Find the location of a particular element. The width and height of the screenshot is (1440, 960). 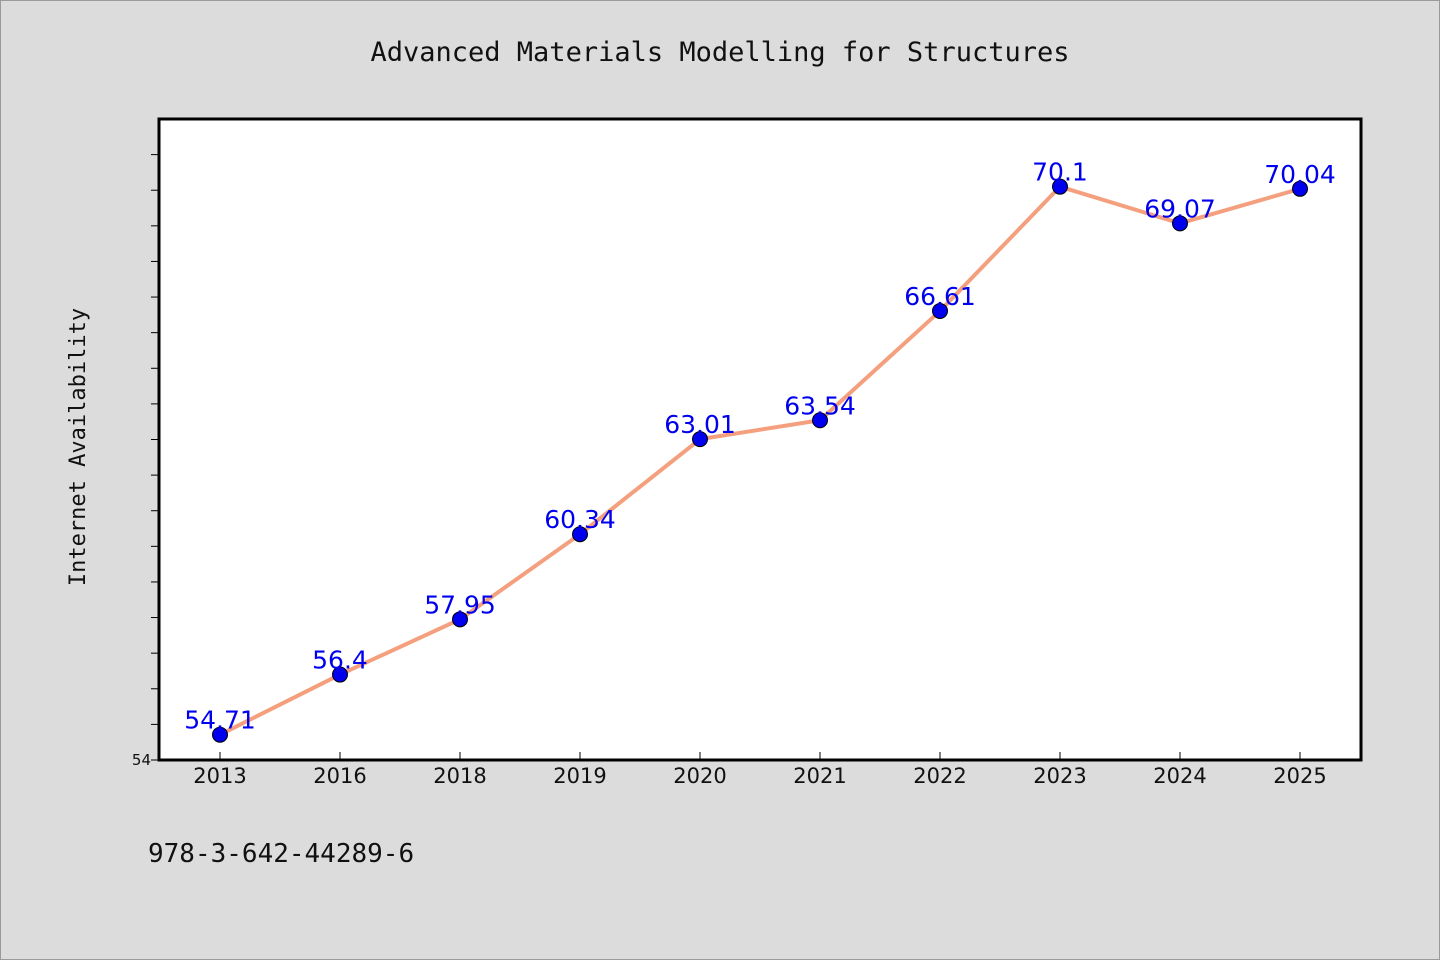

x-tick-label: 2016 is located at coordinates (339, 776).